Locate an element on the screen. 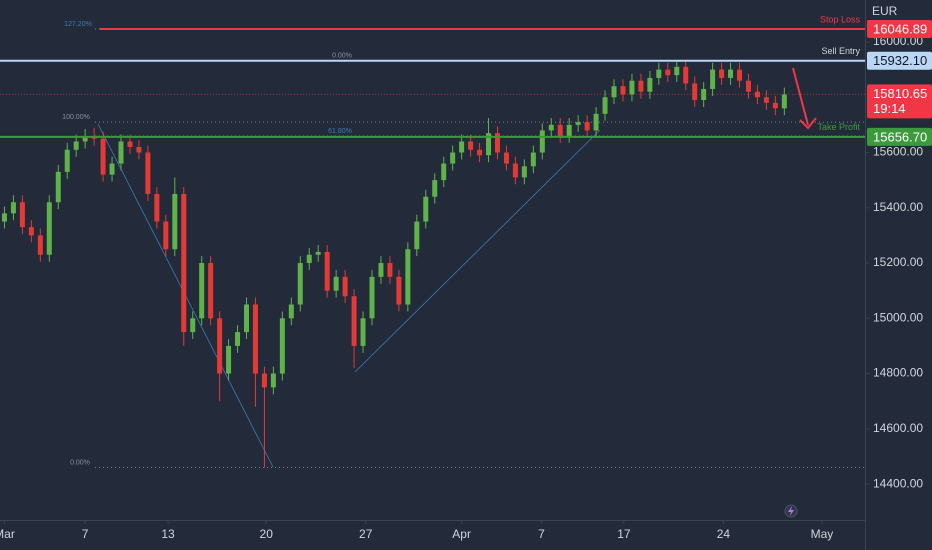  x-tick-label: 17 is located at coordinates (624, 534).